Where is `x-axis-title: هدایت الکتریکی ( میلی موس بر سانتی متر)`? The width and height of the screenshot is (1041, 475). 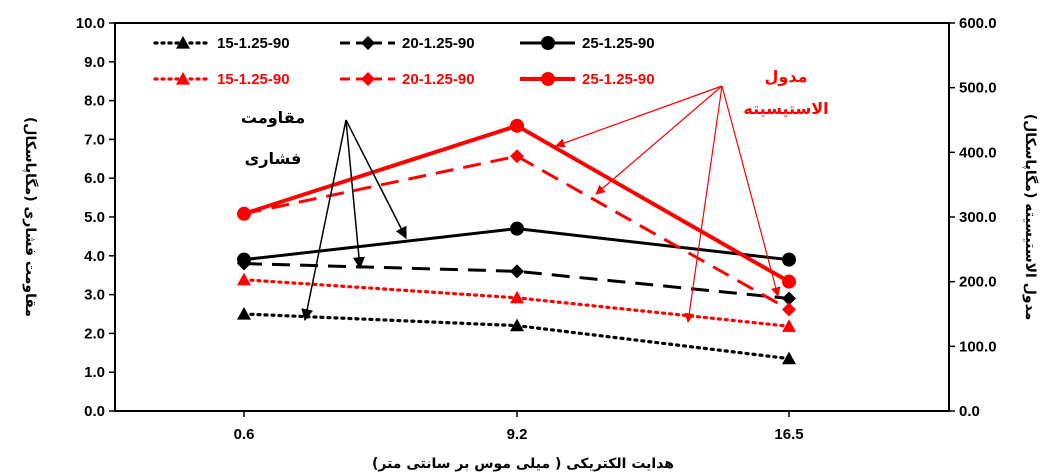
x-axis-title: هدایت الکتریکی ( میلی موس بر سانتی متر) is located at coordinates (523, 464).